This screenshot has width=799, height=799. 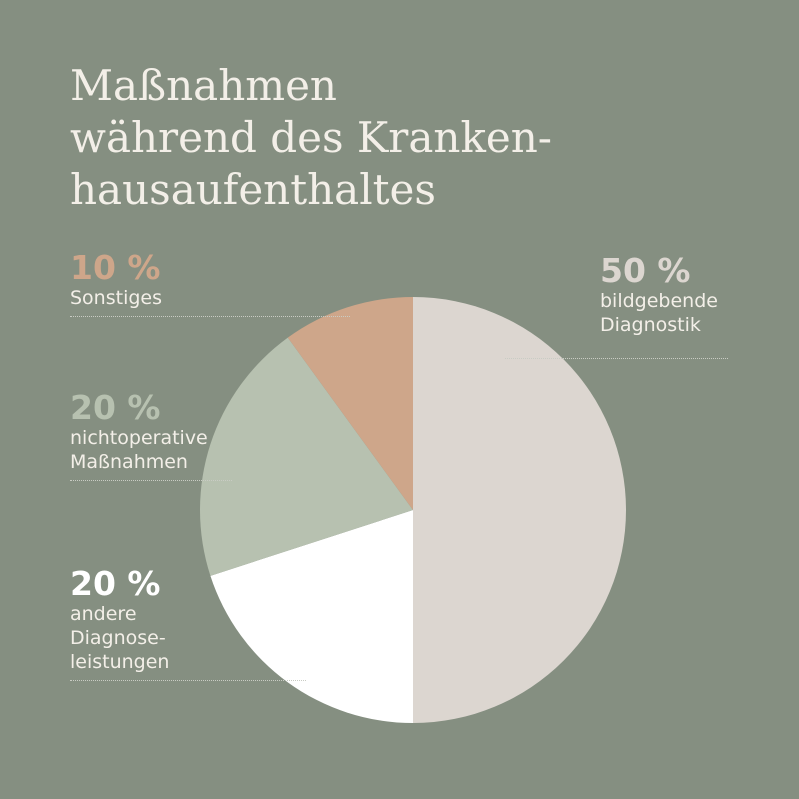 What do you see at coordinates (311, 137) in the screenshot?
I see `title-line-2: während des Kranken-` at bounding box center [311, 137].